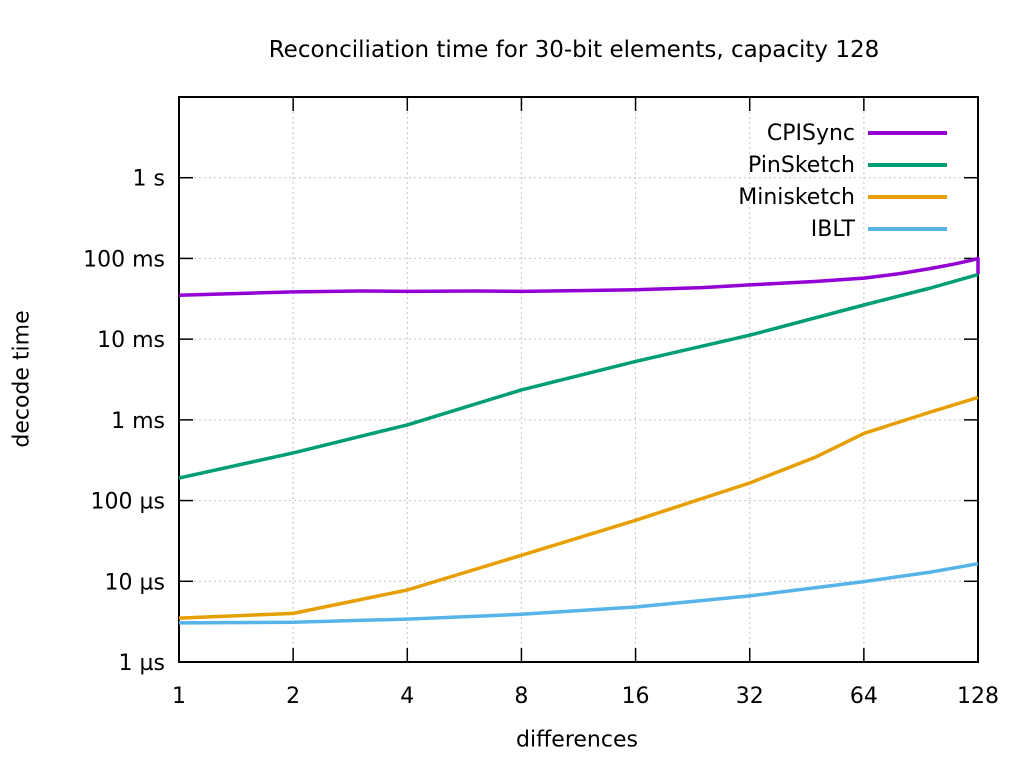 The image size is (1024, 768). I want to click on legend-item-minisketch: Minisketch, so click(842, 197).